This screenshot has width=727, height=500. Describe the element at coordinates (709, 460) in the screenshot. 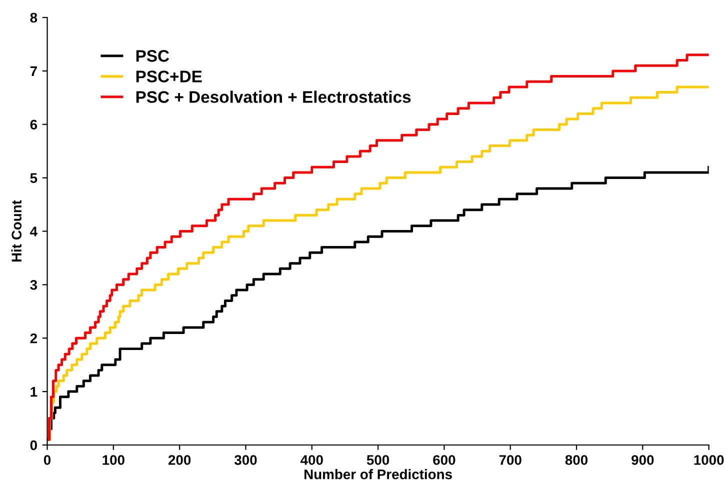

I see `x-tick-label: 1000` at that location.